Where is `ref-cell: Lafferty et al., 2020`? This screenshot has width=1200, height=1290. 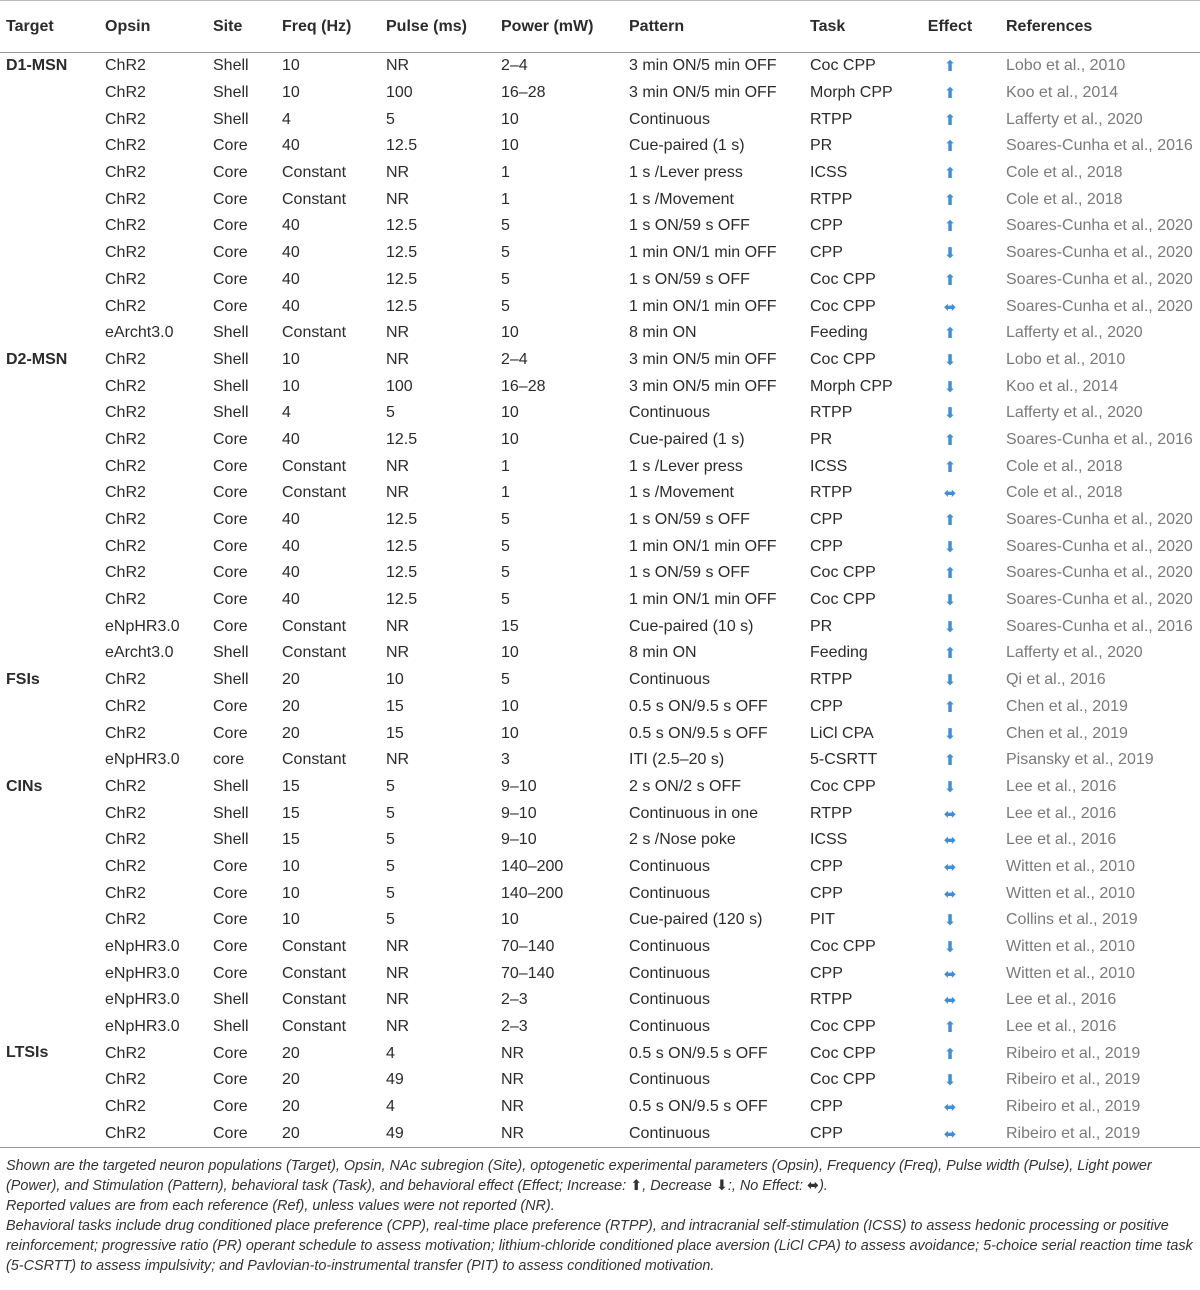
ref-cell: Lafferty et al., 2020 is located at coordinates (1074, 119).